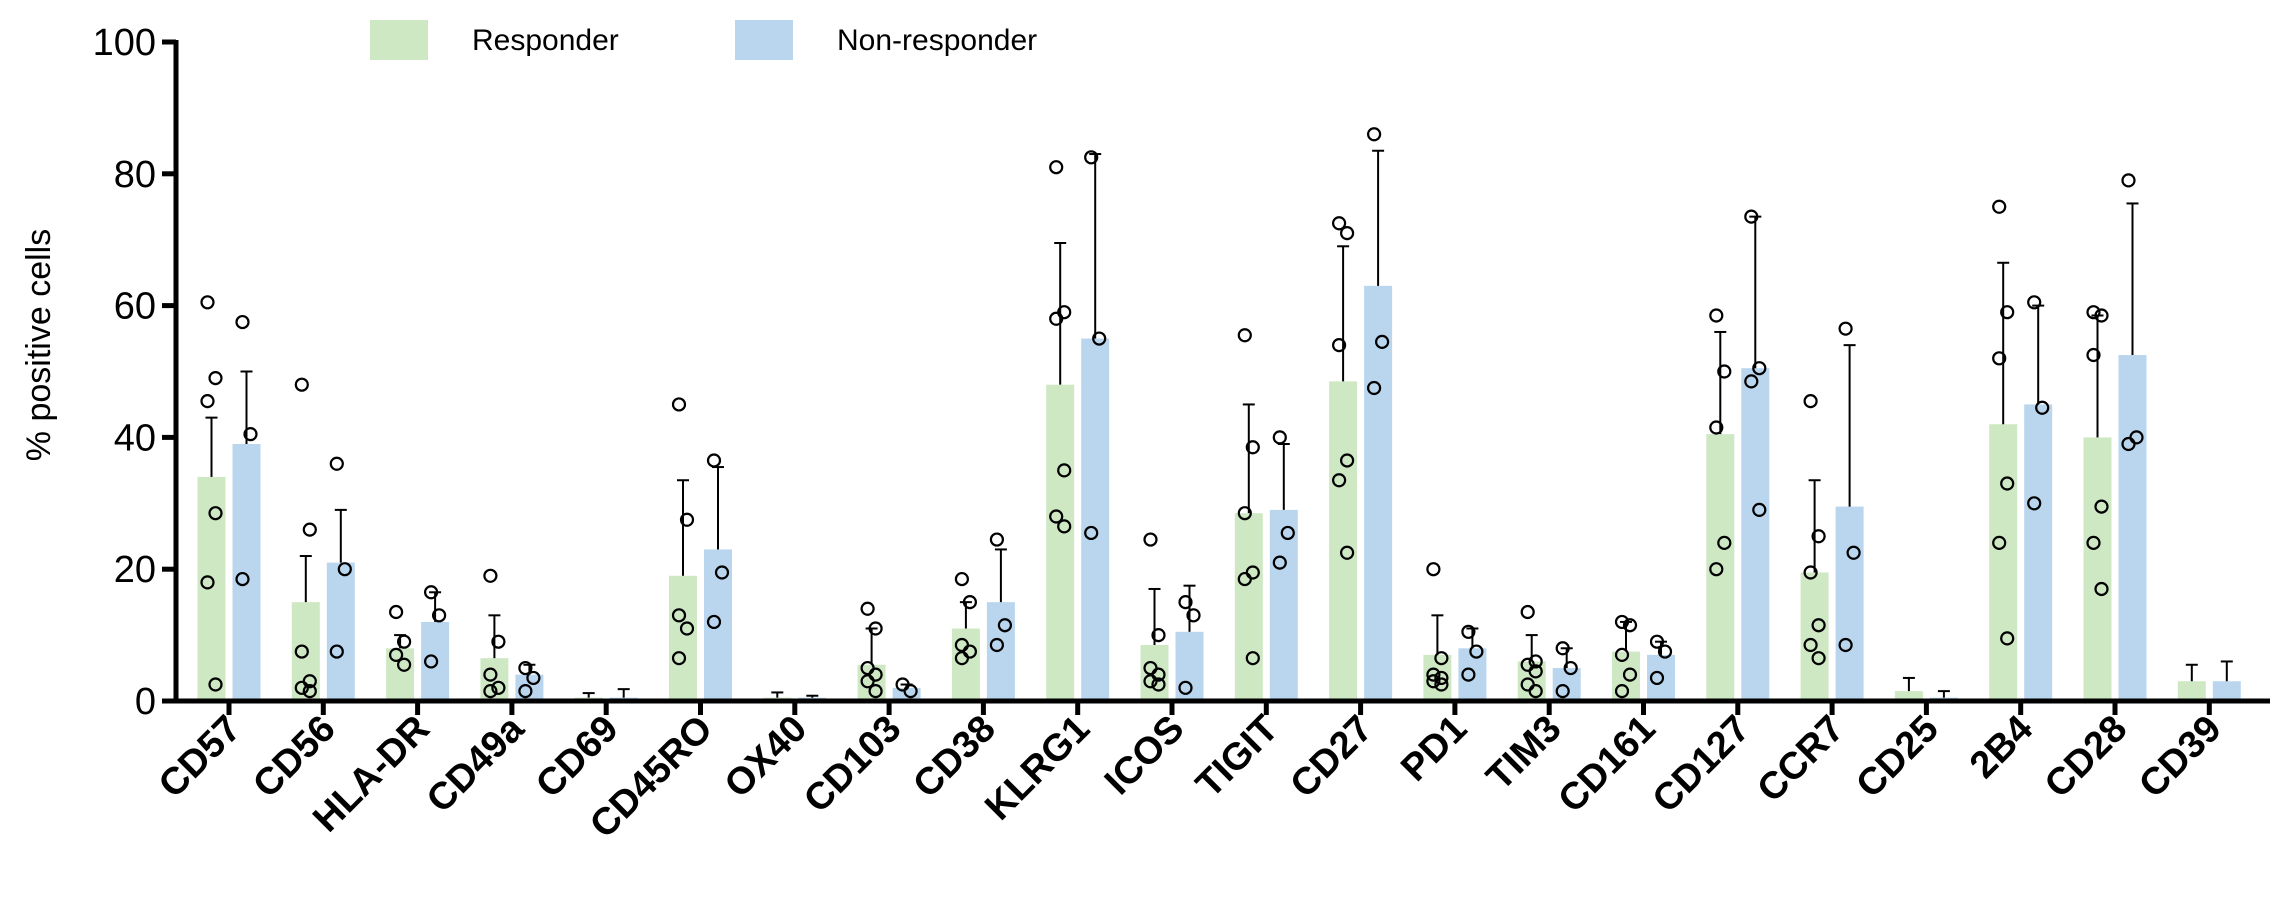 This screenshot has height=904, width=2287. I want to click on y-tick-label: 20, so click(135, 570).